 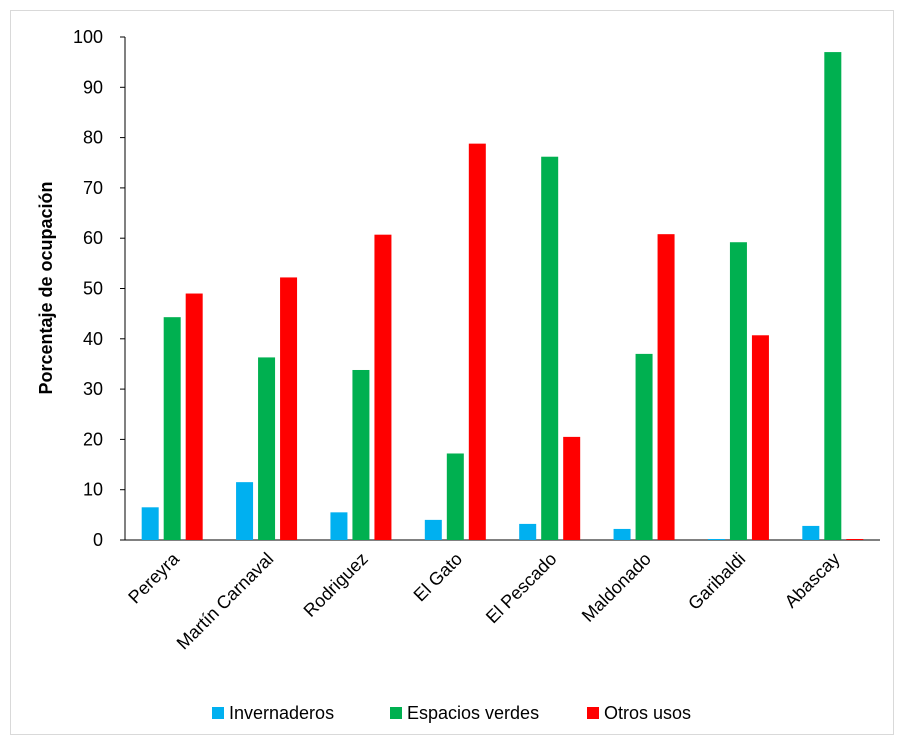 What do you see at coordinates (833, 296) in the screenshot?
I see `bar-espacios-verdes-abascay` at bounding box center [833, 296].